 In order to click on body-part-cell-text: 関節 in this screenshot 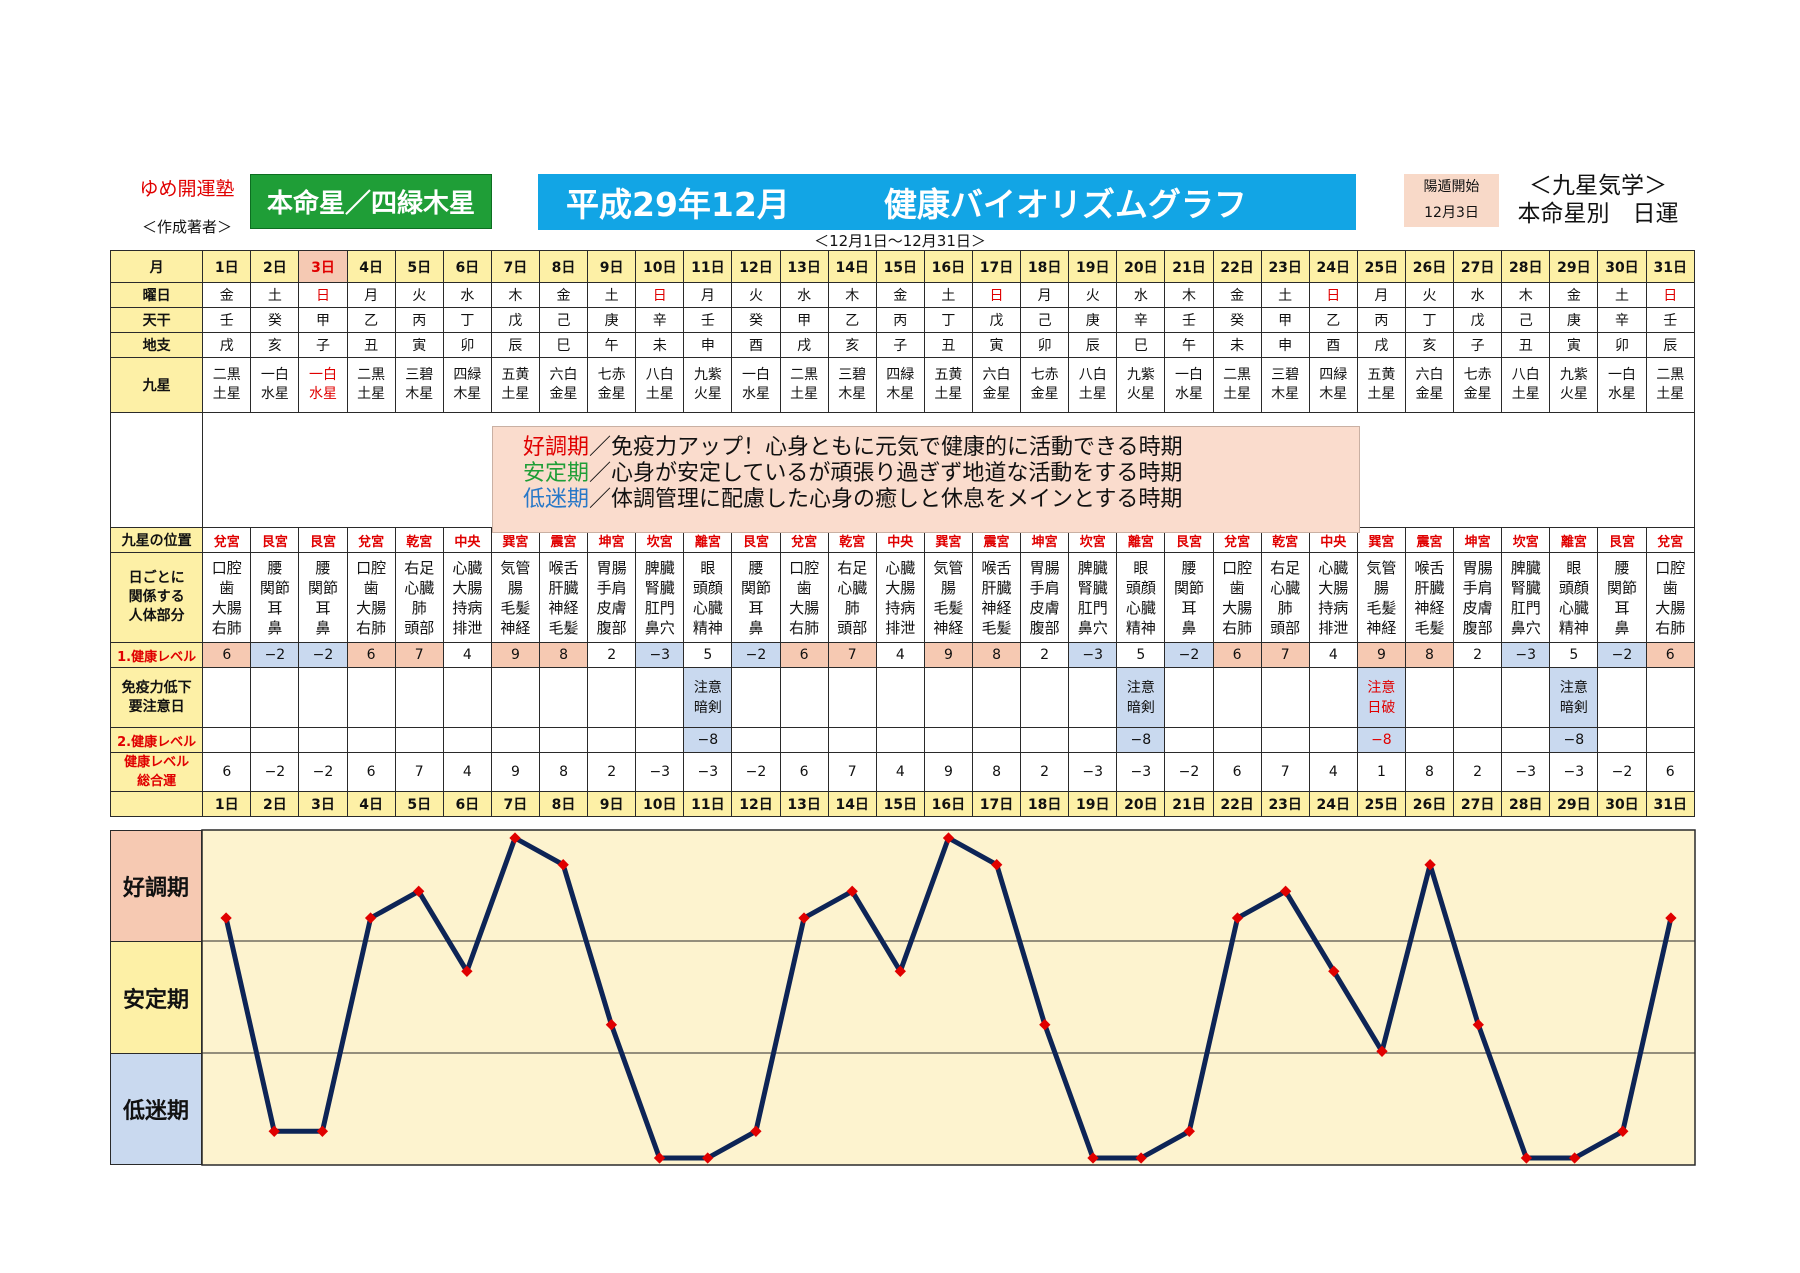, I will do `click(1621, 587)`.